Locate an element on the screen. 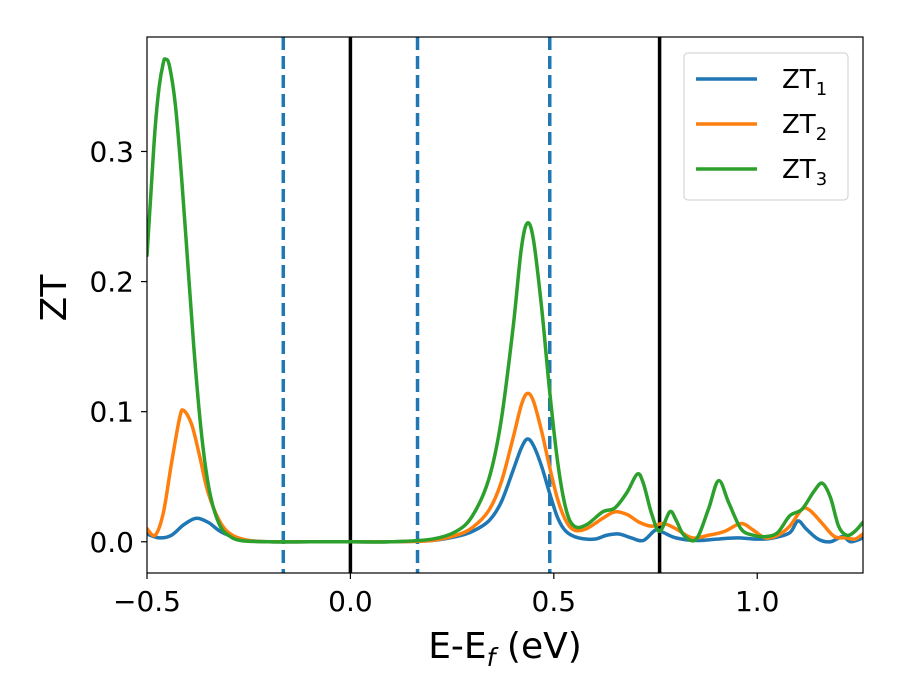 The image size is (900, 700). legend-label-zt3: ZT3 is located at coordinates (804, 172).